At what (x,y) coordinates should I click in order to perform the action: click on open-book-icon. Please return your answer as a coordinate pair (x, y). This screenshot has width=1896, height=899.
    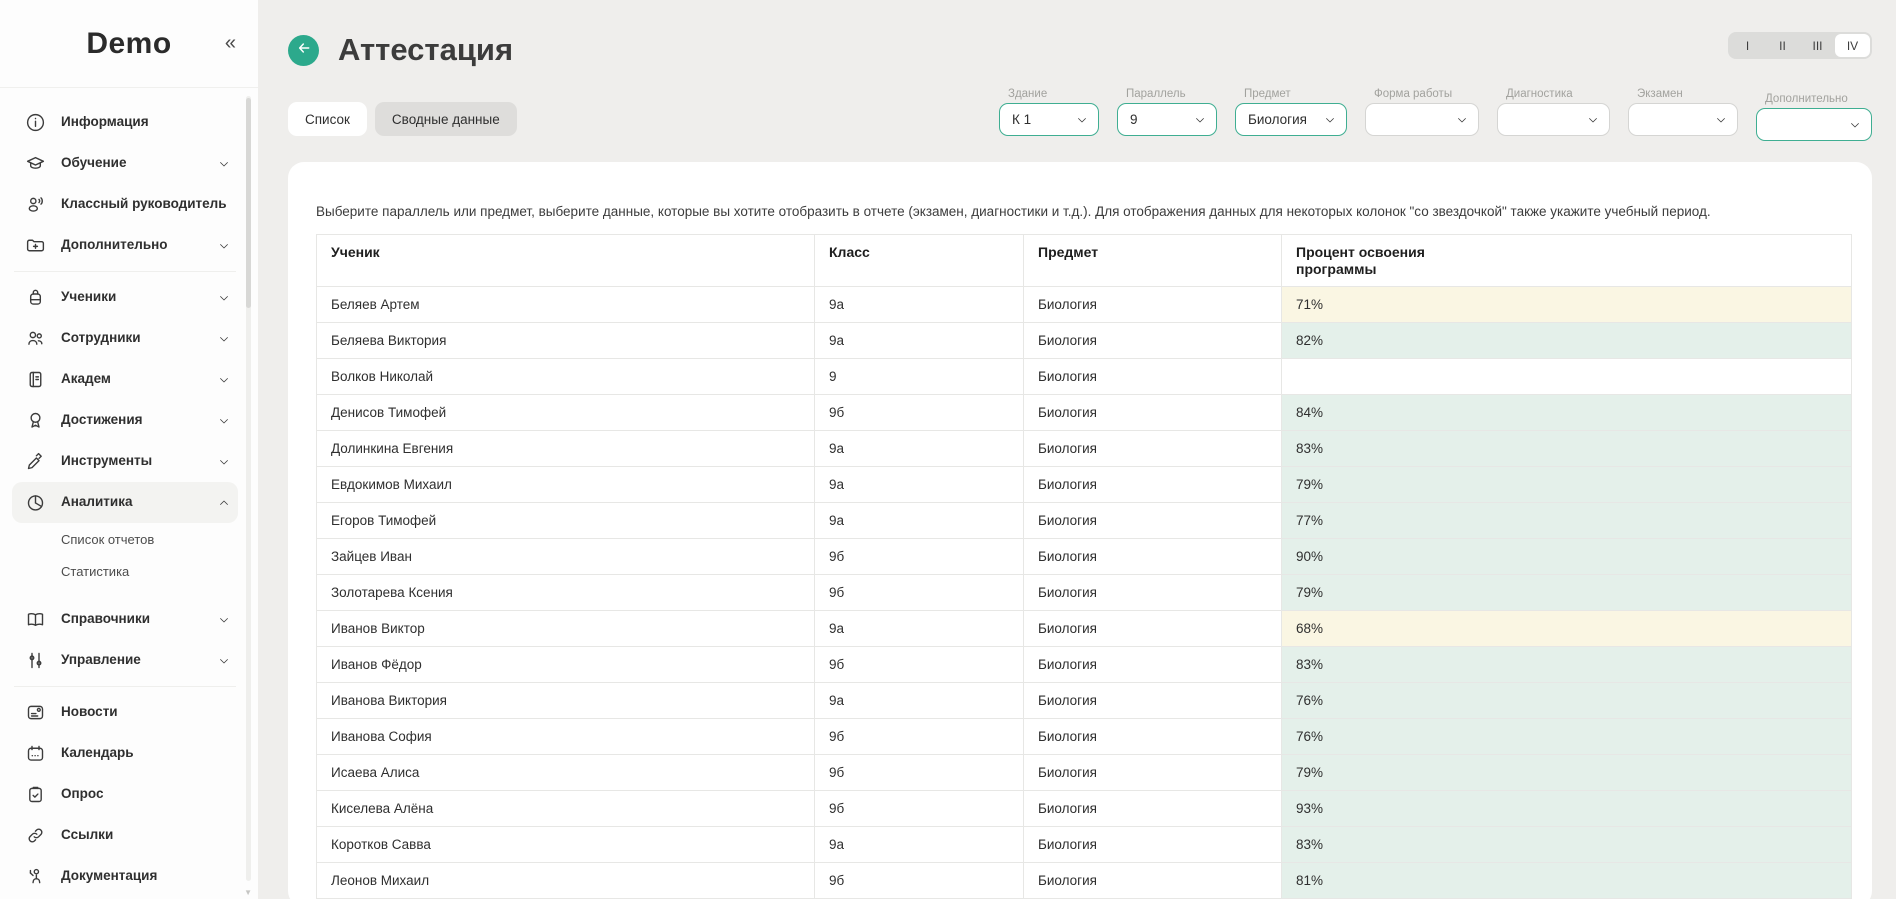
    Looking at the image, I should click on (35, 619).